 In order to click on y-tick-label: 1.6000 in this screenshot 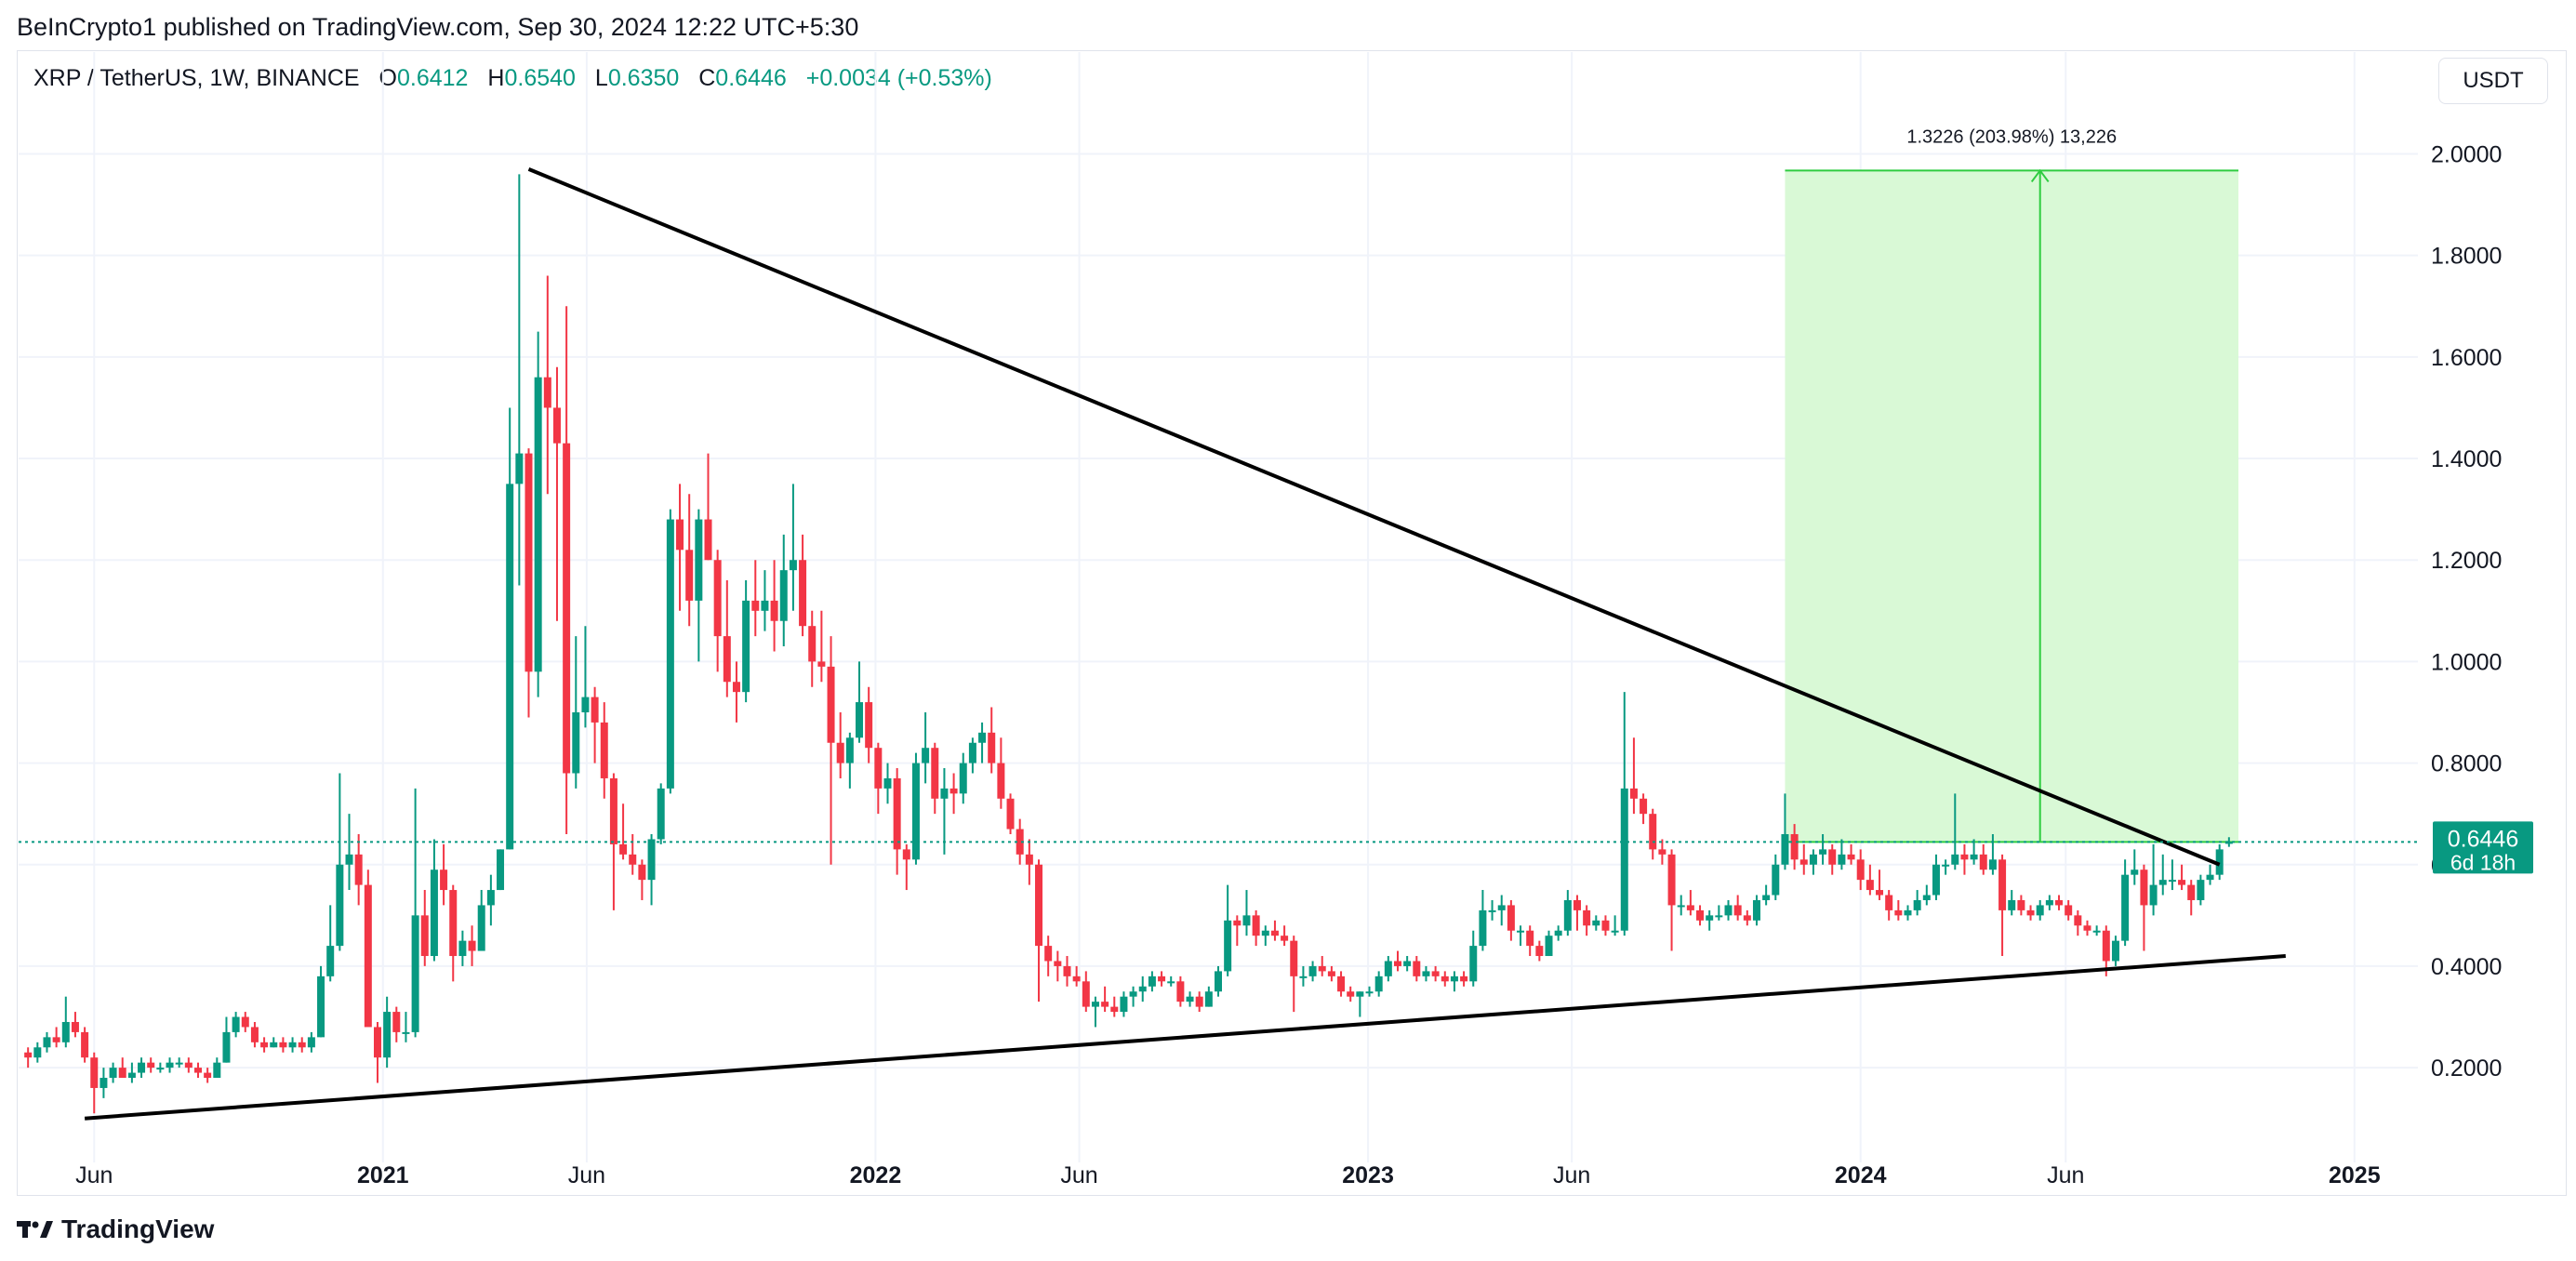, I will do `click(2466, 358)`.